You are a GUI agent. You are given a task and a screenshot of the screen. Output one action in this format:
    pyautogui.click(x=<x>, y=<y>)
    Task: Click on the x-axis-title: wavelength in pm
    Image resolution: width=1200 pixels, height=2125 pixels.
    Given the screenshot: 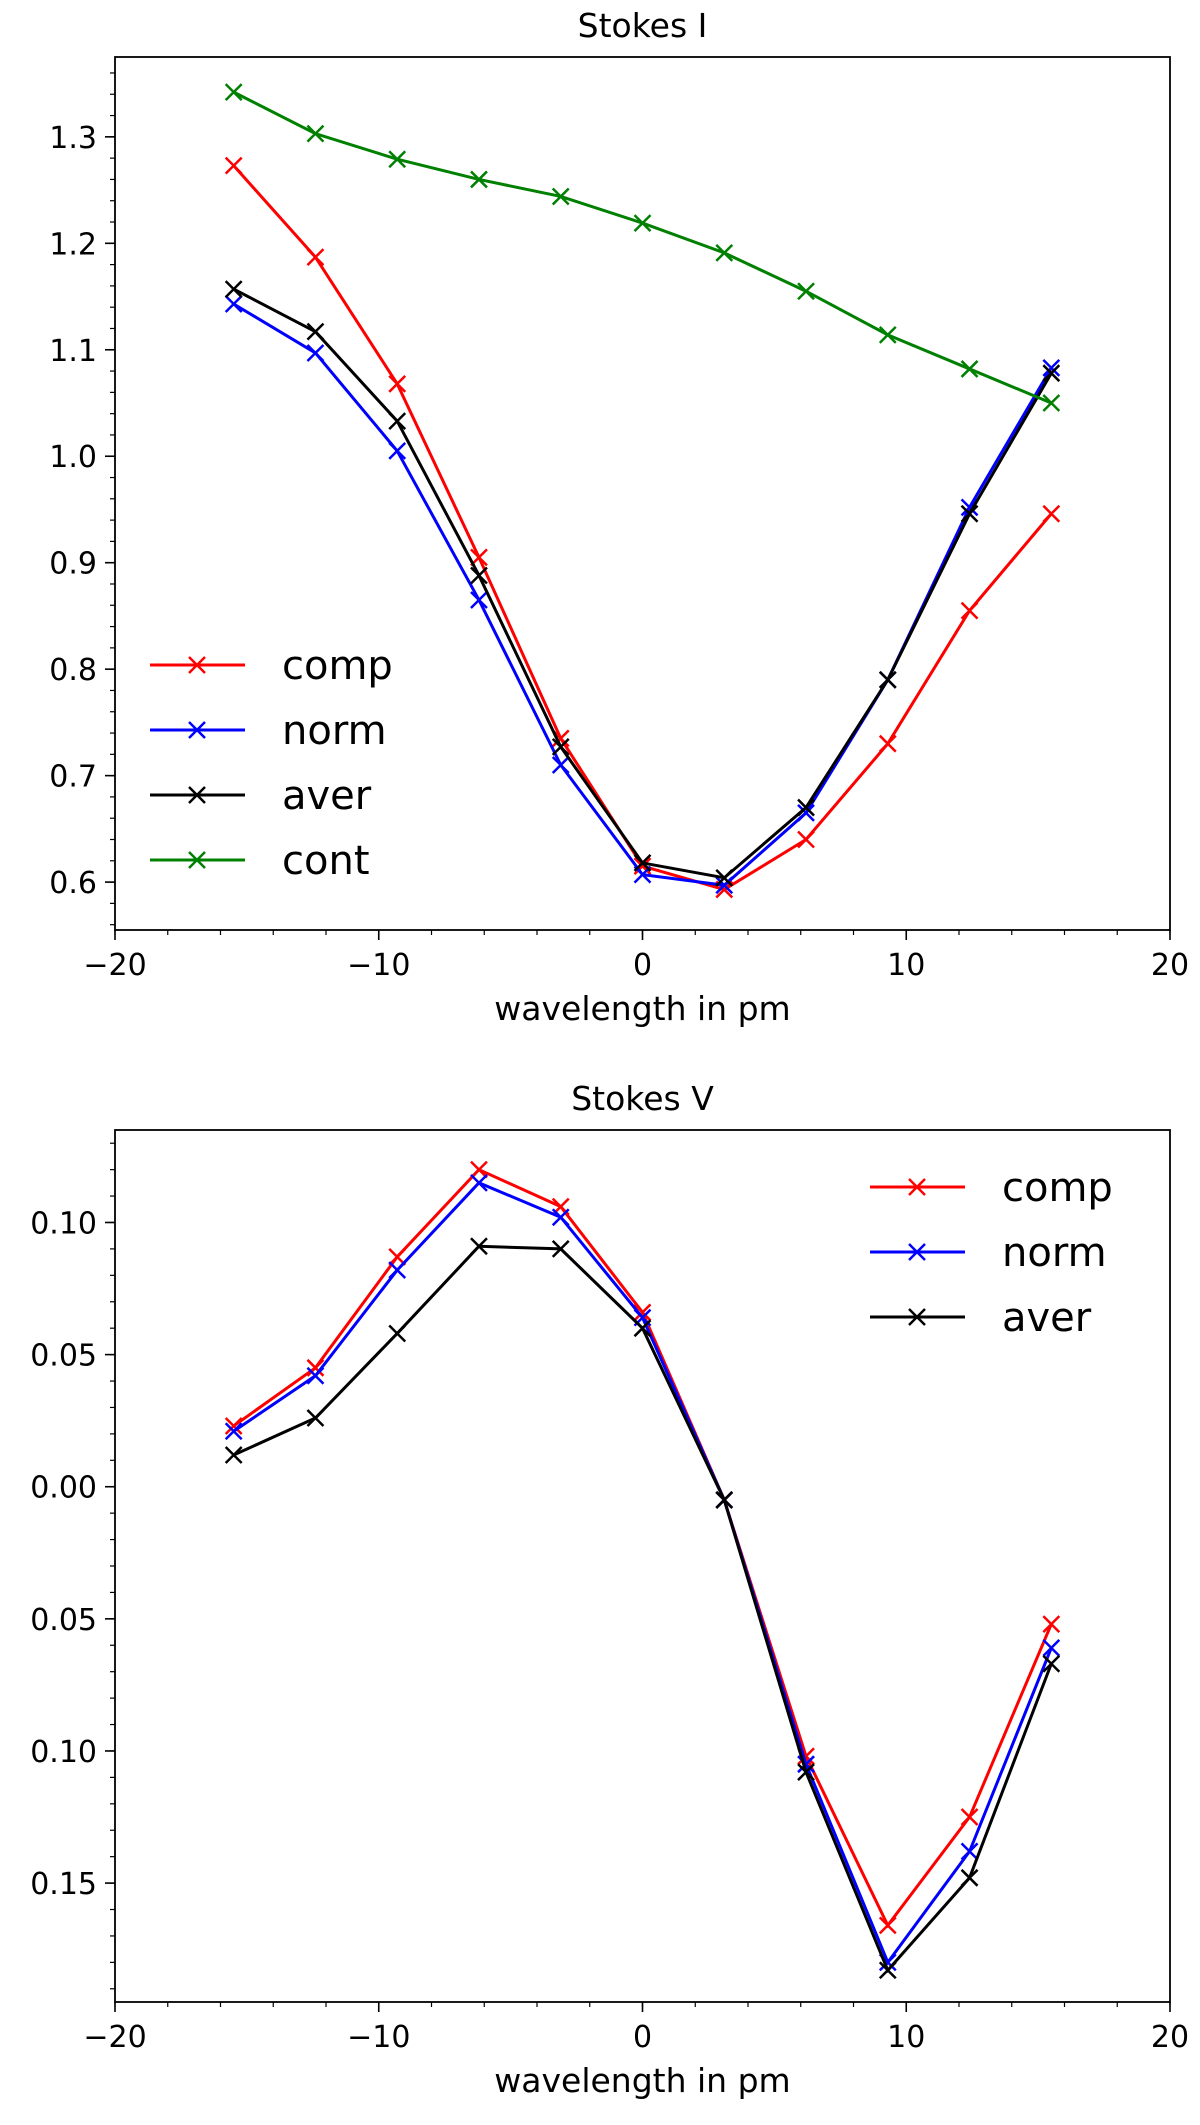 What is the action you would take?
    pyautogui.click(x=642, y=2080)
    